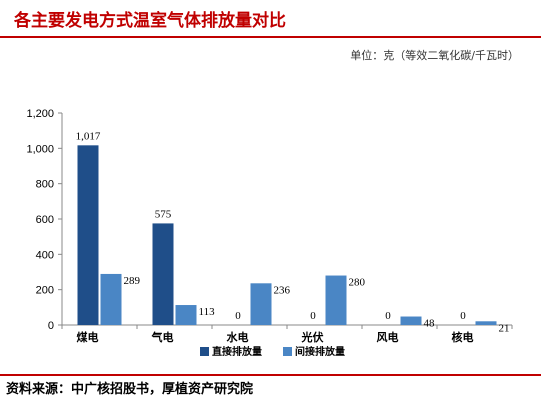  Describe the element at coordinates (357, 283) in the screenshot. I see `data-label-indirect: 280` at that location.